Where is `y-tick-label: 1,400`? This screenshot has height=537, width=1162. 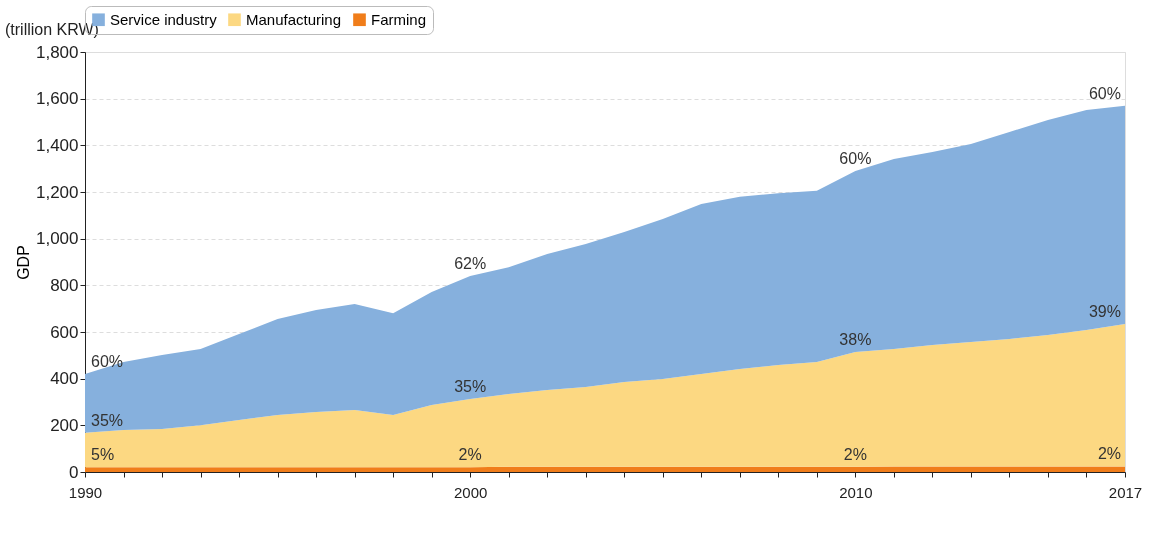 y-tick-label: 1,400 is located at coordinates (57, 145).